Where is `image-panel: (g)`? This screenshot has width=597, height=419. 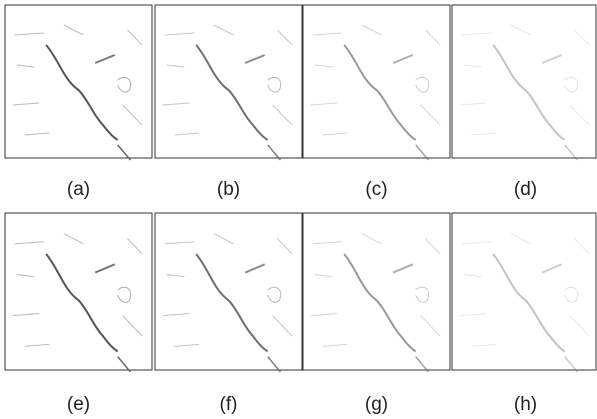
image-panel: (g) is located at coordinates (376, 313).